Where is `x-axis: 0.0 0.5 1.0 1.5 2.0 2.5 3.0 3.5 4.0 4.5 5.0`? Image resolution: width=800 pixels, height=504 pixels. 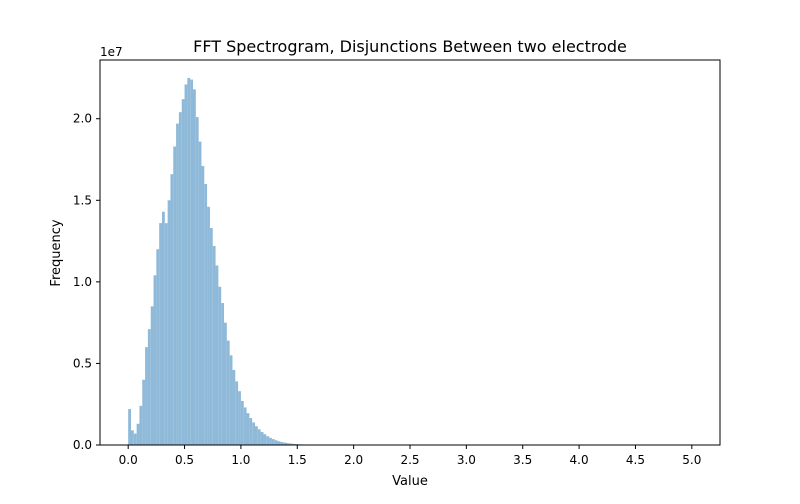
x-axis: 0.0 0.5 1.0 1.5 2.0 2.5 3.0 3.5 4.0 4.5 5.0 is located at coordinates (410, 456).